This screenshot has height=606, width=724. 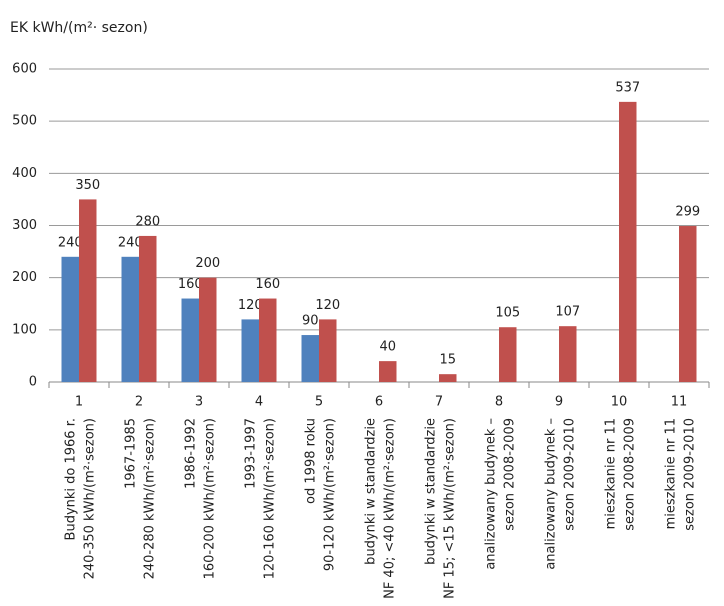 I want to click on category-description: NF 40; <40 kWh/(m²·sezon), so click(x=390, y=508).